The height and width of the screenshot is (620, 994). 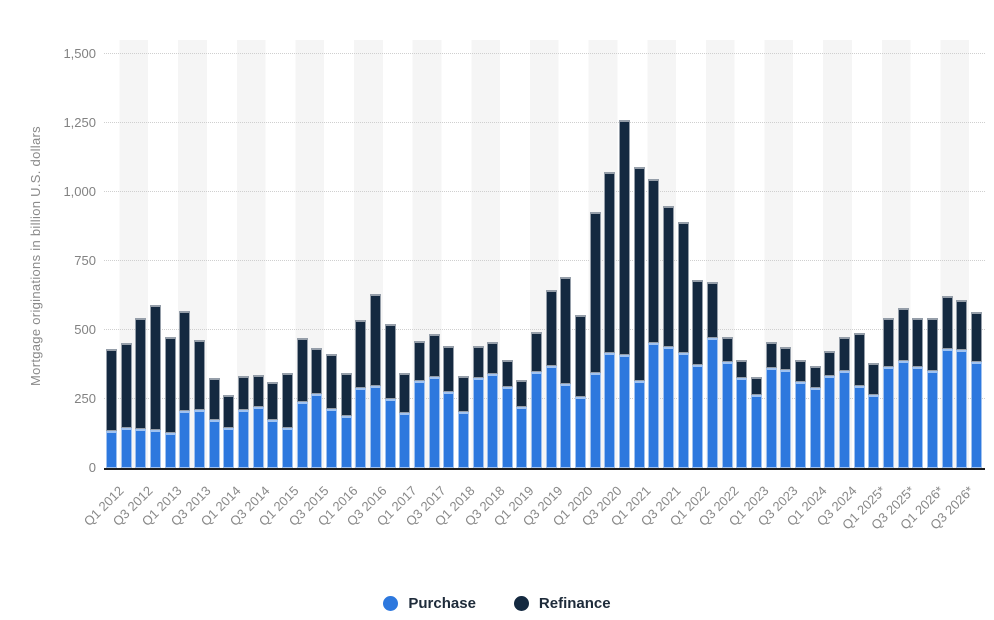 What do you see at coordinates (713, 310) in the screenshot?
I see `bar-refinance-Q2-2022` at bounding box center [713, 310].